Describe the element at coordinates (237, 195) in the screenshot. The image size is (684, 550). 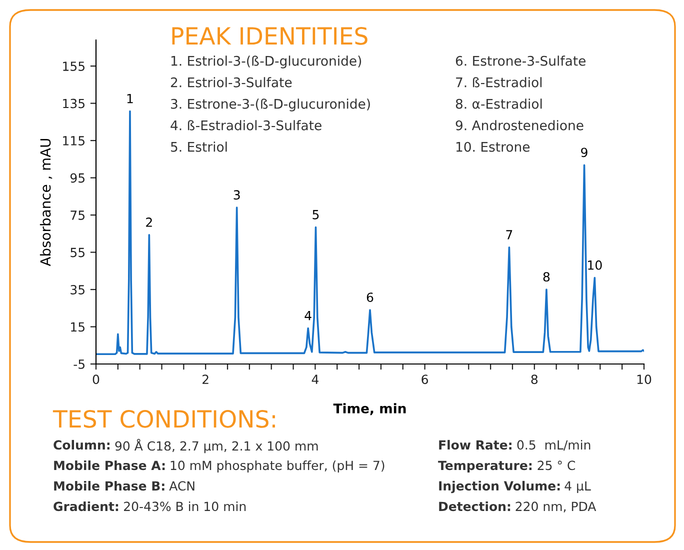
I see `annotation: 3` at that location.